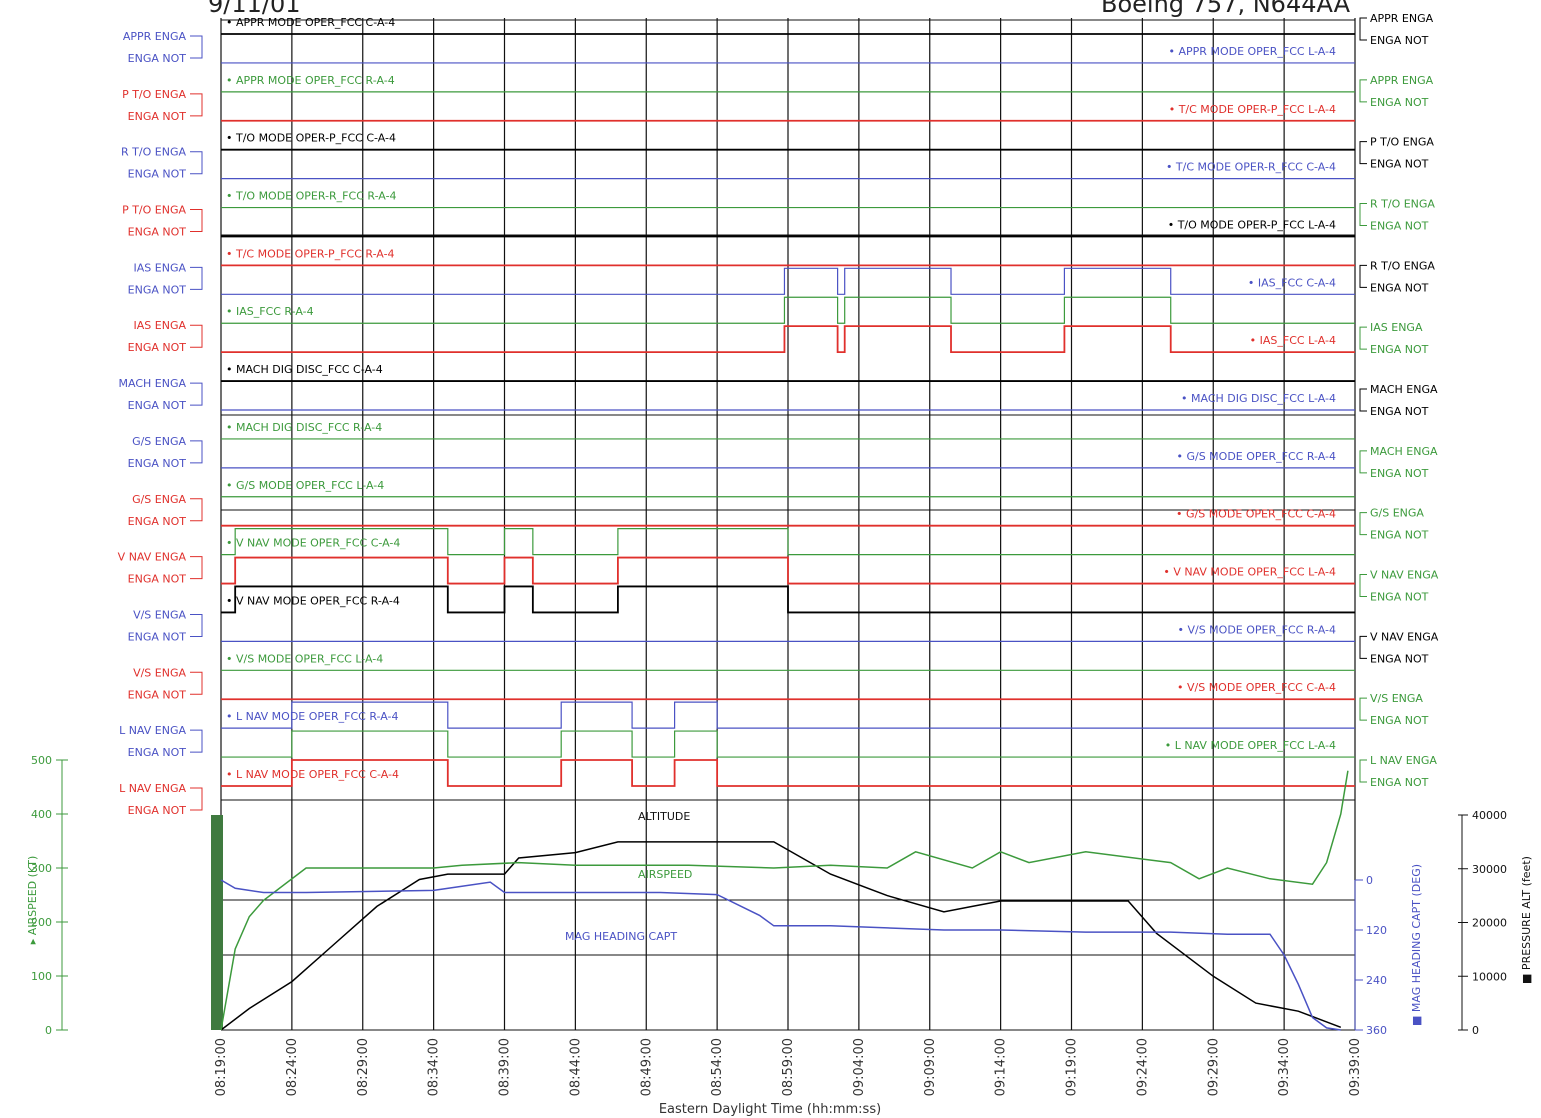 This screenshot has width=1541, height=1118. Describe the element at coordinates (1416, 945) in the screenshot. I see `heading-axis-label: ■ MAG HEADING CAPT (DEG)` at that location.